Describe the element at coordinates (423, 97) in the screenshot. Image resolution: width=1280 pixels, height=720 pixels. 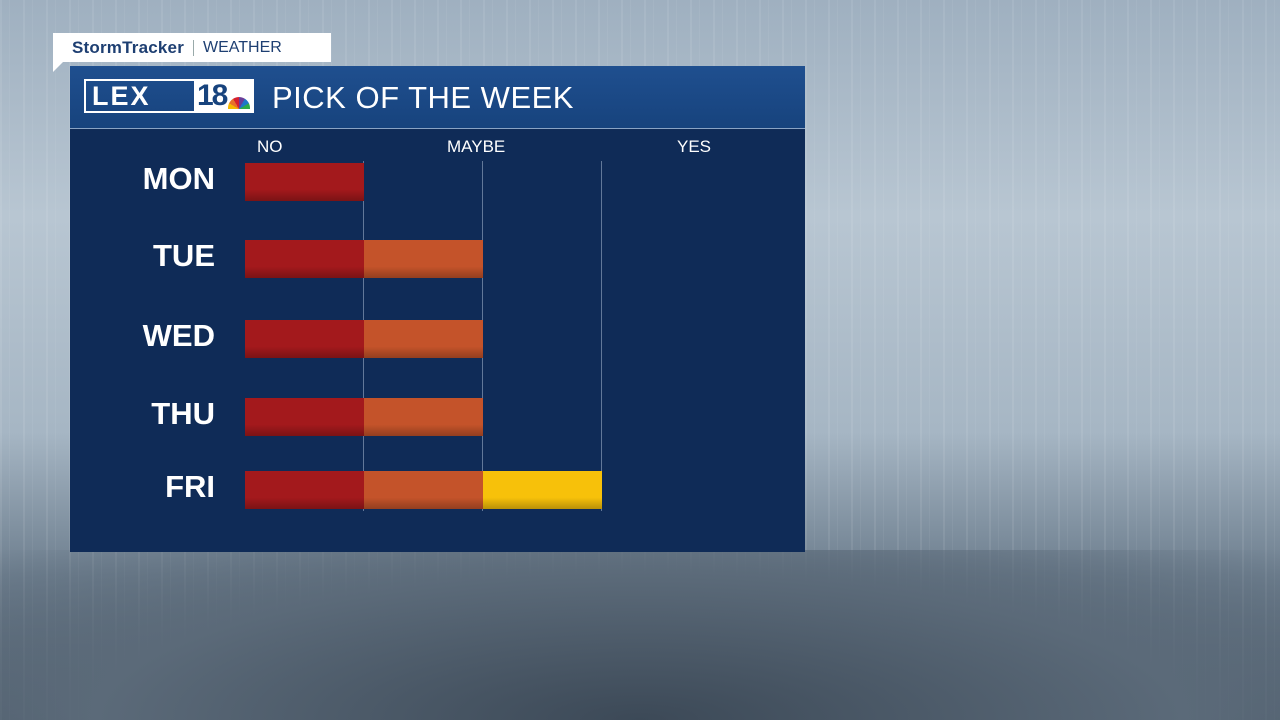
I see `chart-title: PICK OF THE WEEK` at that location.